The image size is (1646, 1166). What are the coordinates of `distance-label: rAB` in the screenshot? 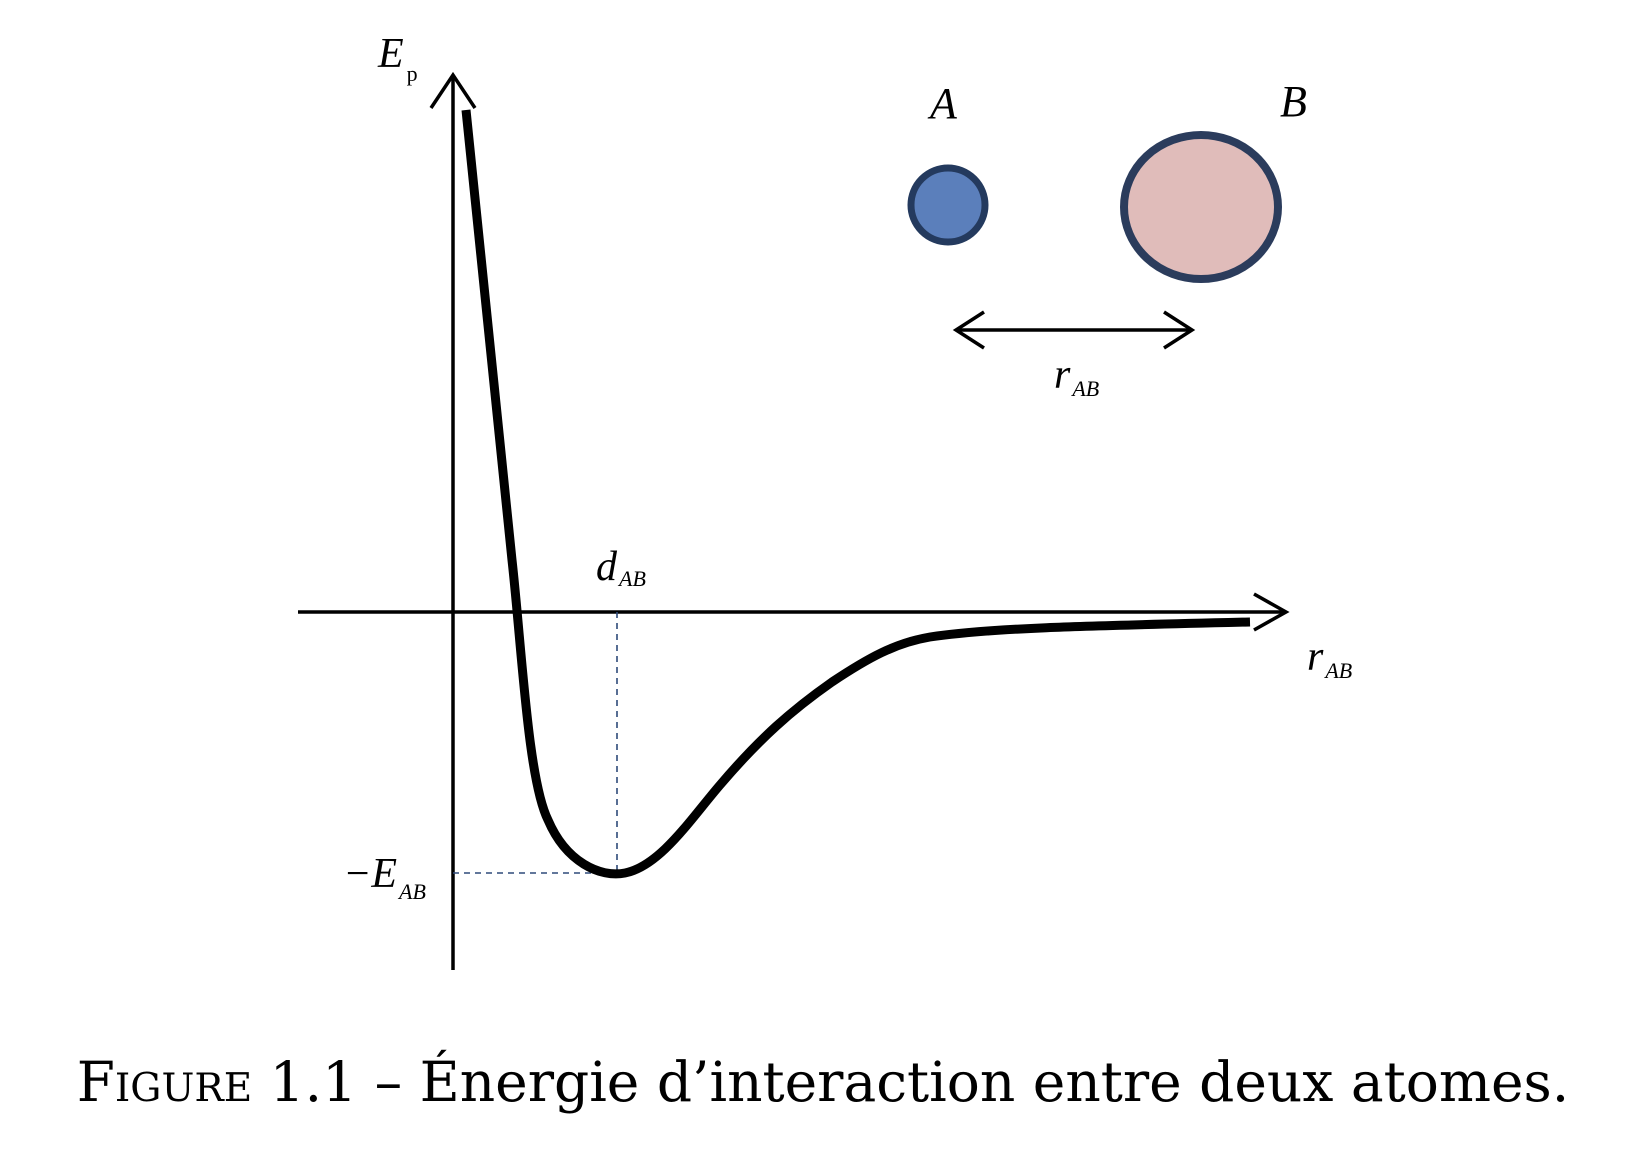 It's located at (1076, 376).